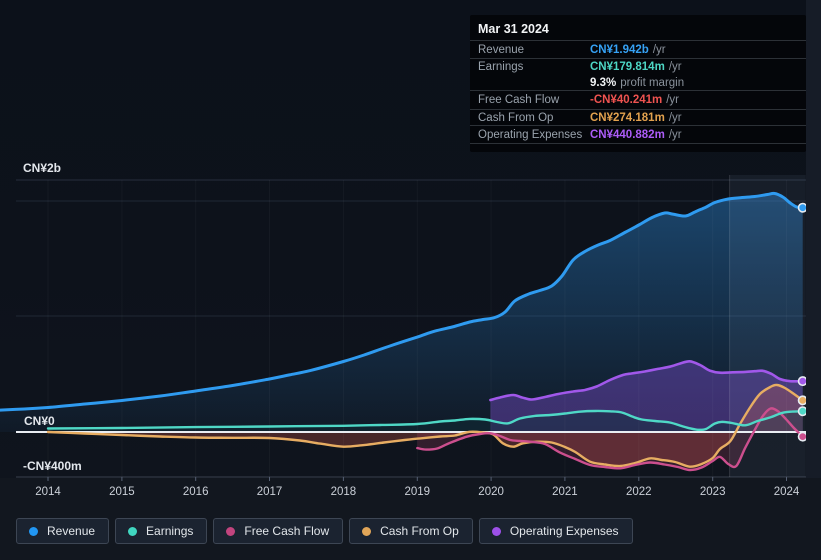 Image resolution: width=821 pixels, height=560 pixels. Describe the element at coordinates (801, 207) in the screenshot. I see `revenue-end-marker` at that location.